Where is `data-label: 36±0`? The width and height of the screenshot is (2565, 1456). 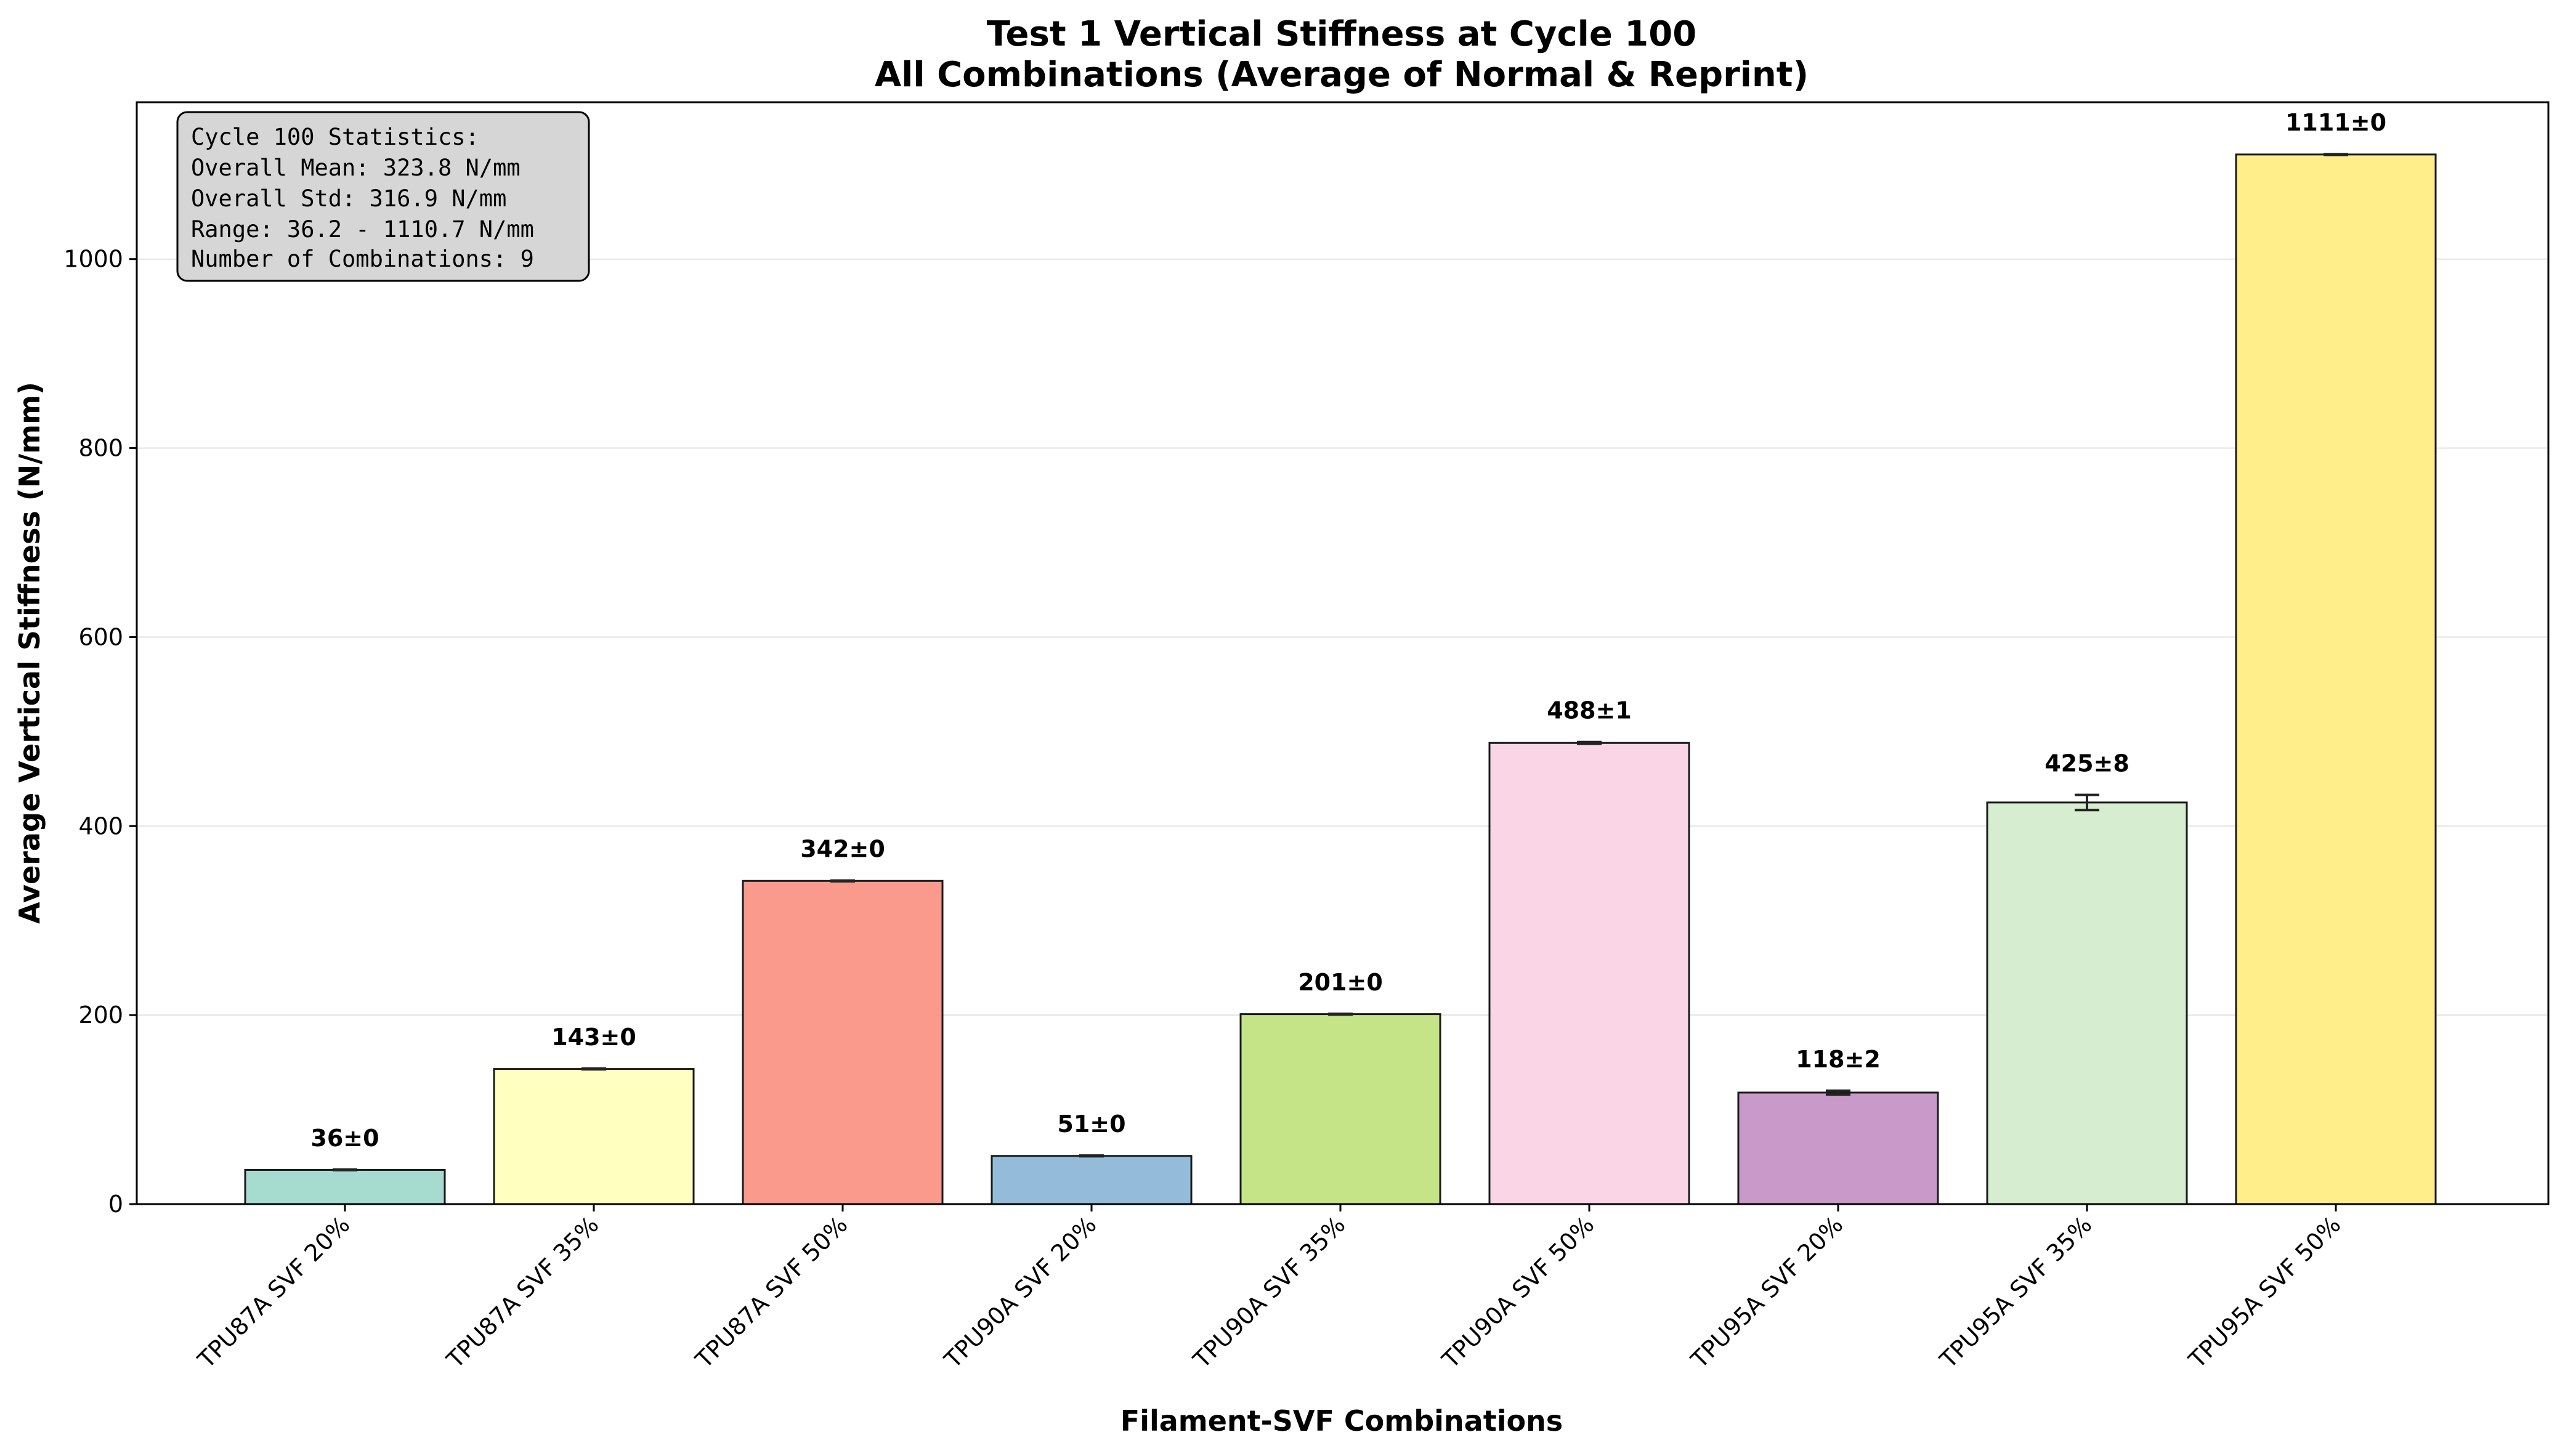
data-label: 36±0 is located at coordinates (344, 1138).